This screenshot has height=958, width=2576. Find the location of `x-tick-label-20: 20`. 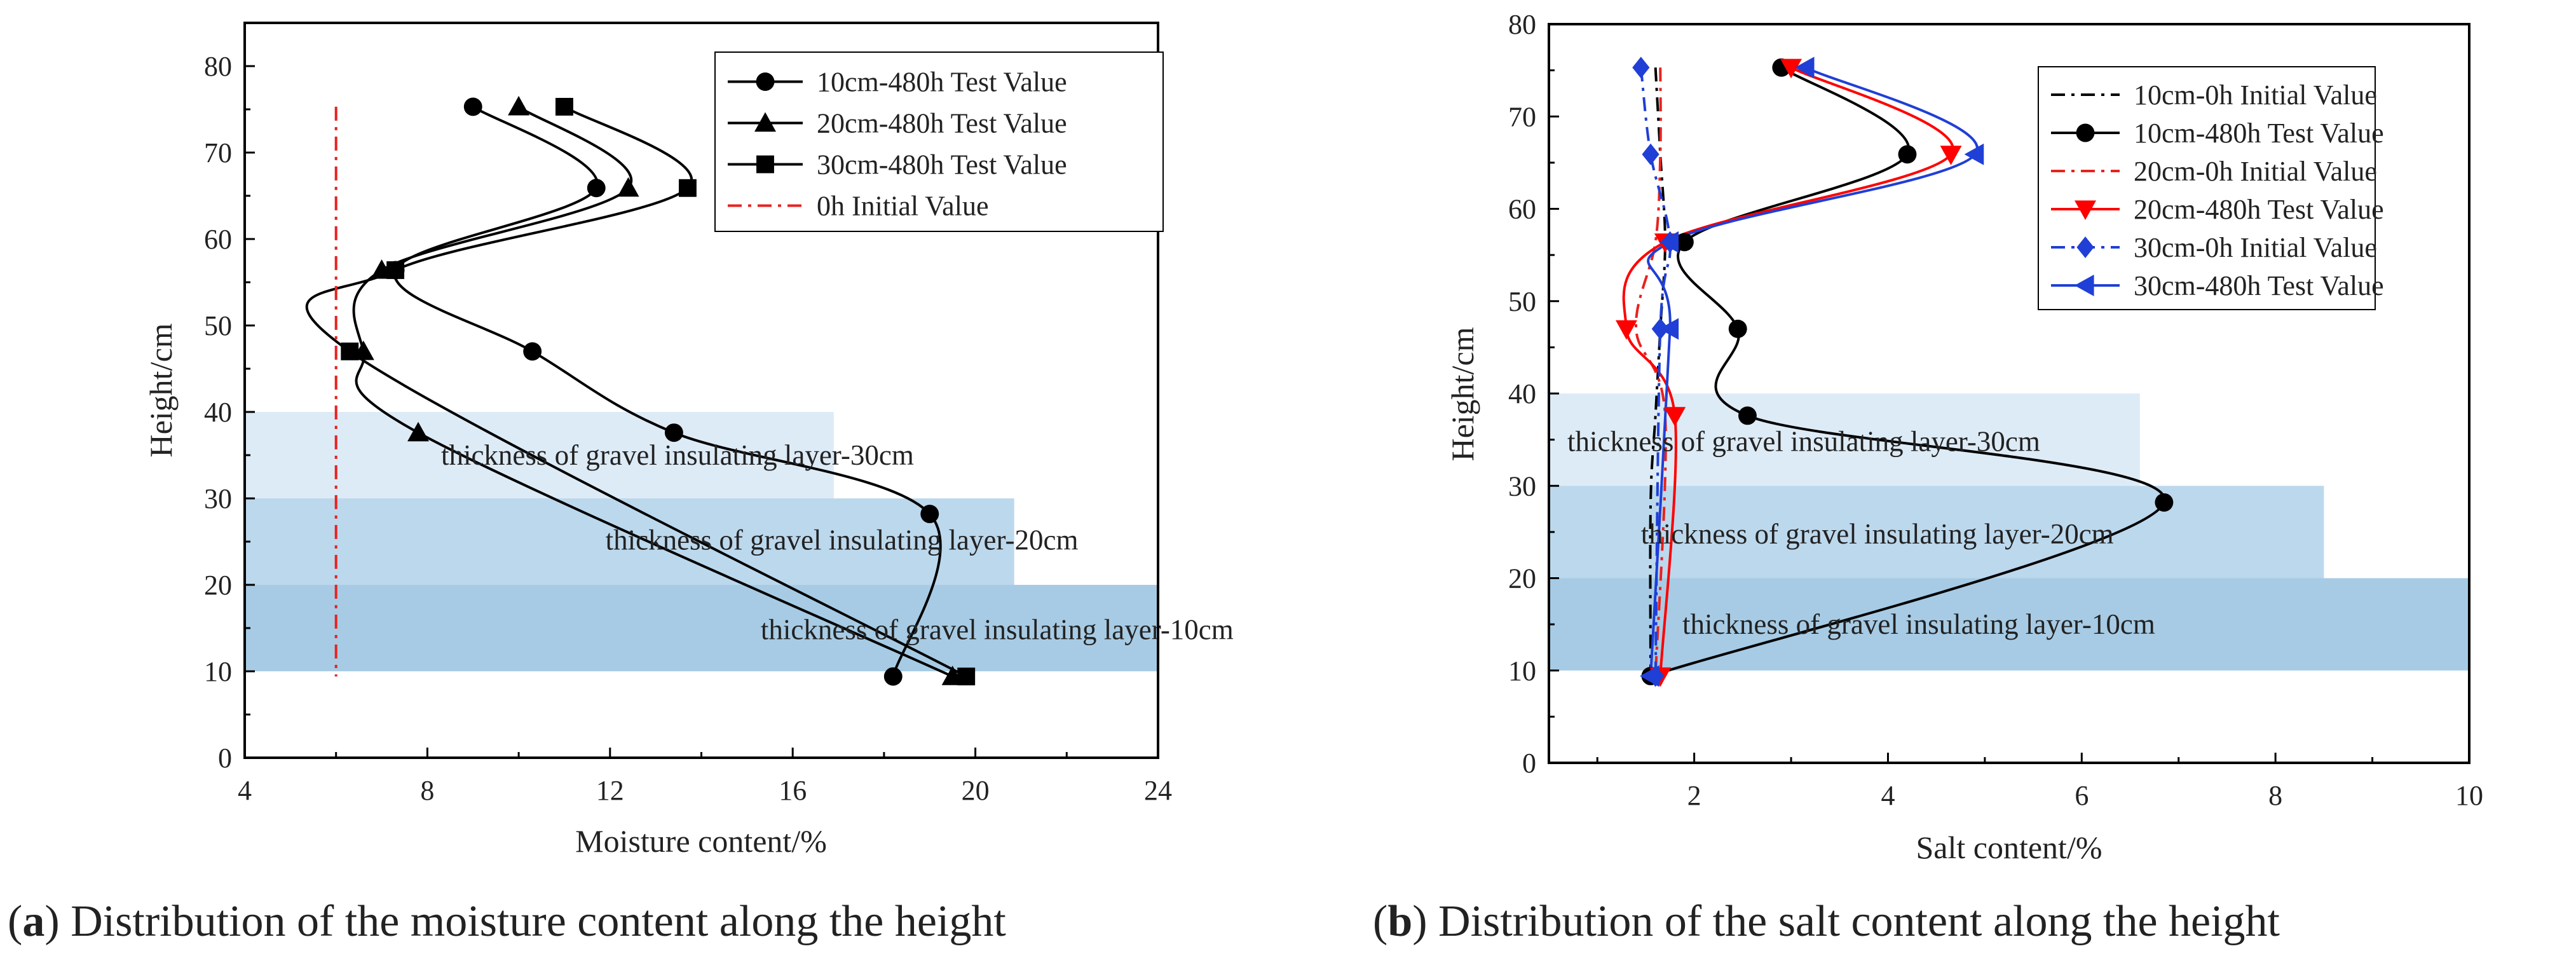

x-tick-label-20: 20 is located at coordinates (976, 791).